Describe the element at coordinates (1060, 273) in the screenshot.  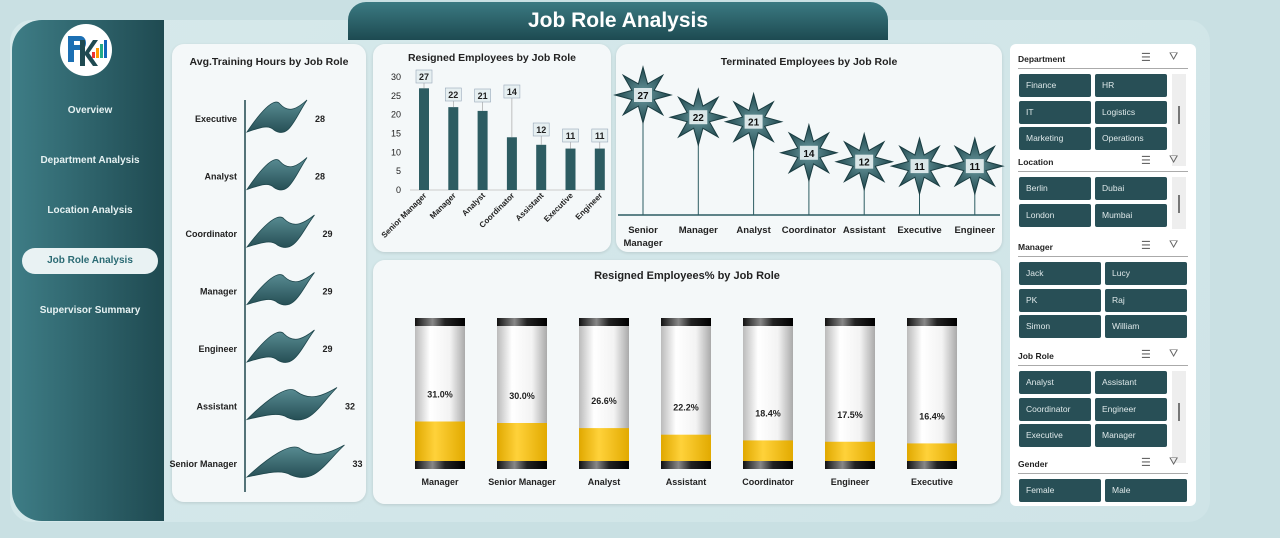
I see `slicer-item-jack: Jack` at that location.